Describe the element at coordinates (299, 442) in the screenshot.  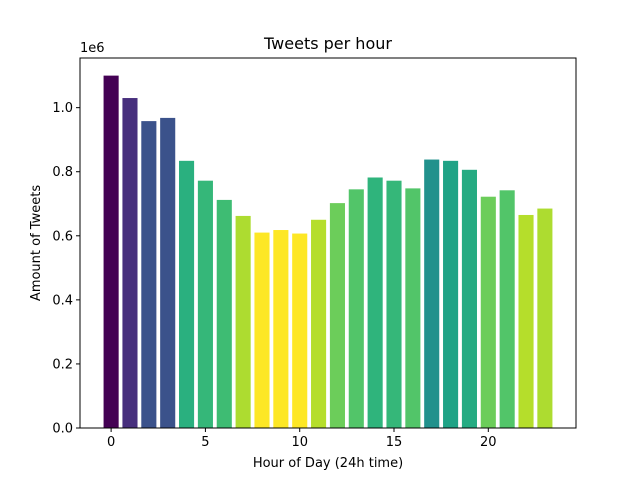
I see `x-tick-label: 10` at that location.